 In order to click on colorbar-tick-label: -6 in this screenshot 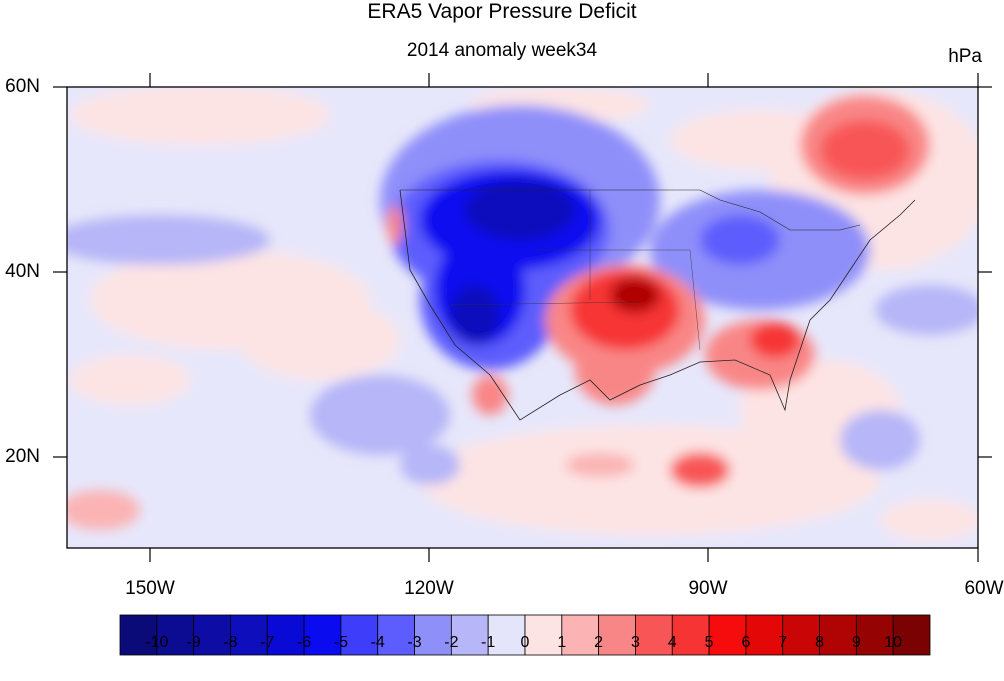, I will do `click(304, 642)`.